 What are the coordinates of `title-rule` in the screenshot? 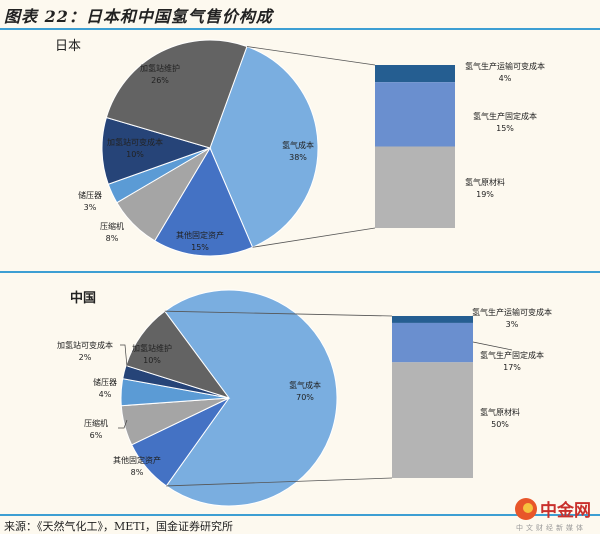 It's located at (300, 29).